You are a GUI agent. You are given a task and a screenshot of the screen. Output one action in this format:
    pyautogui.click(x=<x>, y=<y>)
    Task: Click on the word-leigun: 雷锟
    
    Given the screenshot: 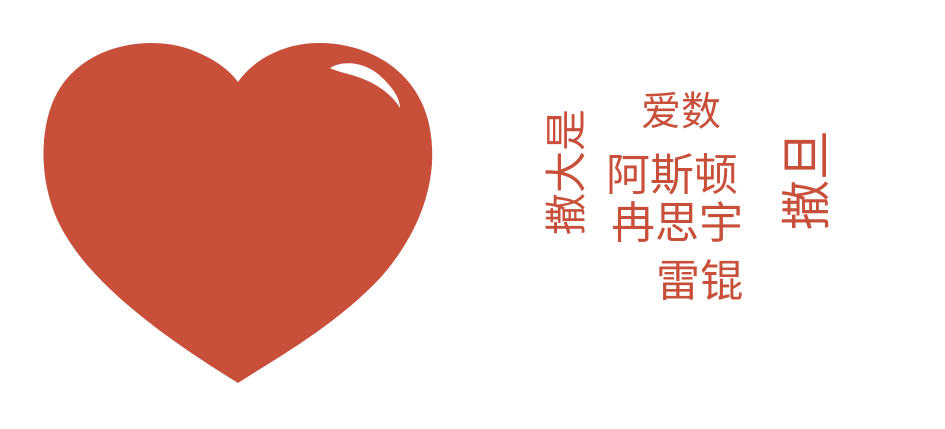 What is the action you would take?
    pyautogui.click(x=700, y=281)
    